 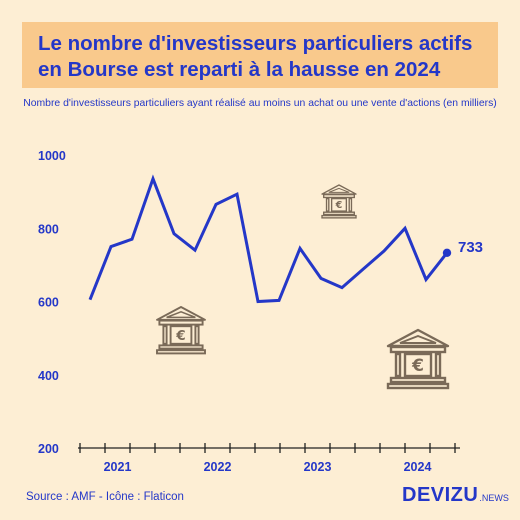 What do you see at coordinates (447, 252) in the screenshot?
I see `data-point` at bounding box center [447, 252].